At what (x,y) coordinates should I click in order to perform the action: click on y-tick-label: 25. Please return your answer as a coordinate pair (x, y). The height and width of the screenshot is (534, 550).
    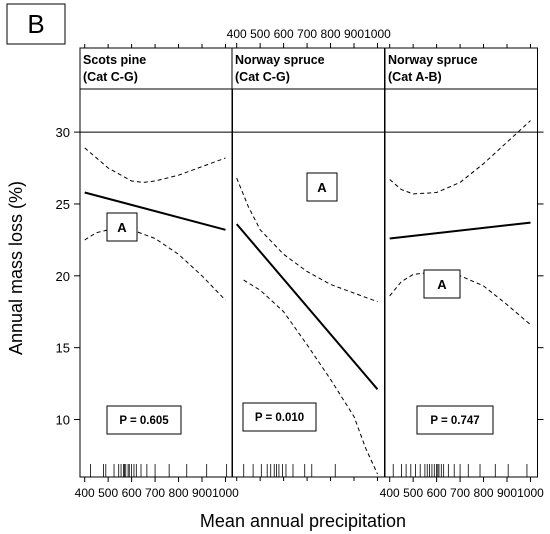
    Looking at the image, I should click on (63, 204).